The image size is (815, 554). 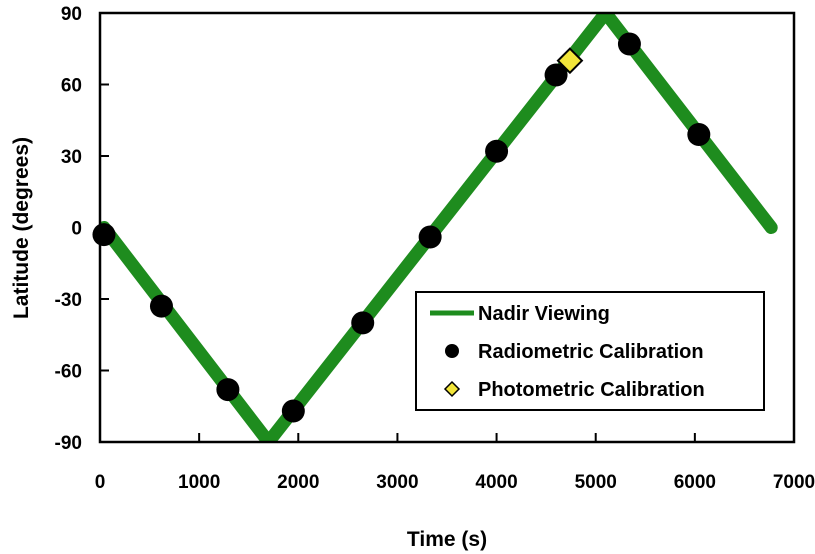 I want to click on legend-label: Nadir Viewing, so click(x=544, y=314).